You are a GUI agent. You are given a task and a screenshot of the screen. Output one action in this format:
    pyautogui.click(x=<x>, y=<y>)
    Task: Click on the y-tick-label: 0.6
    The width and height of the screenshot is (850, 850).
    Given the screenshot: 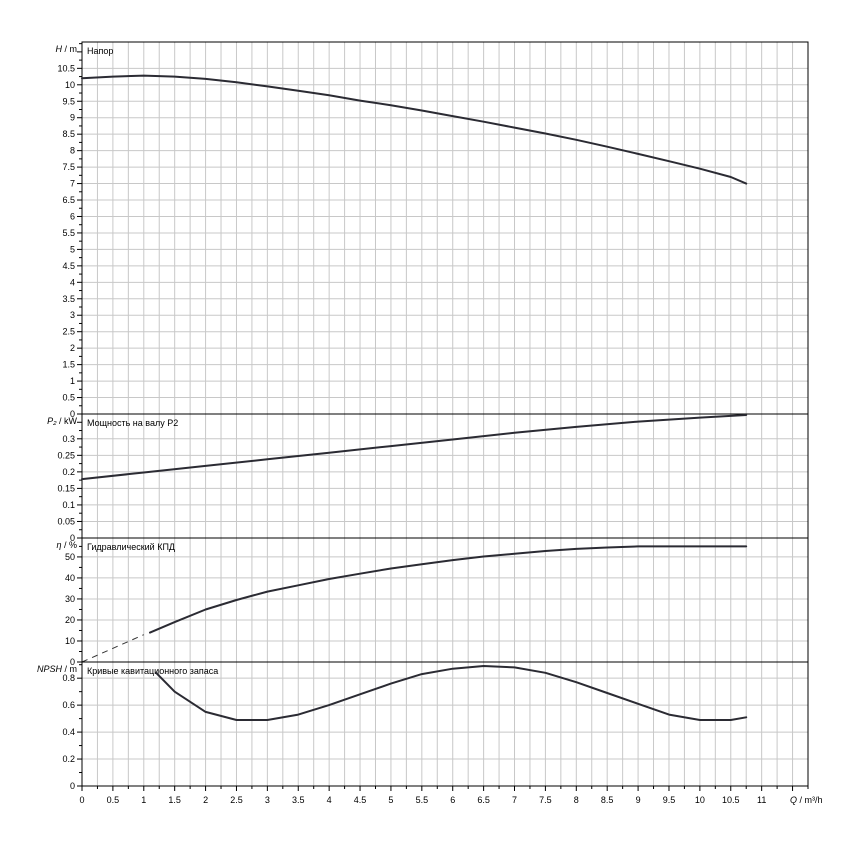 What is the action you would take?
    pyautogui.click(x=68, y=705)
    